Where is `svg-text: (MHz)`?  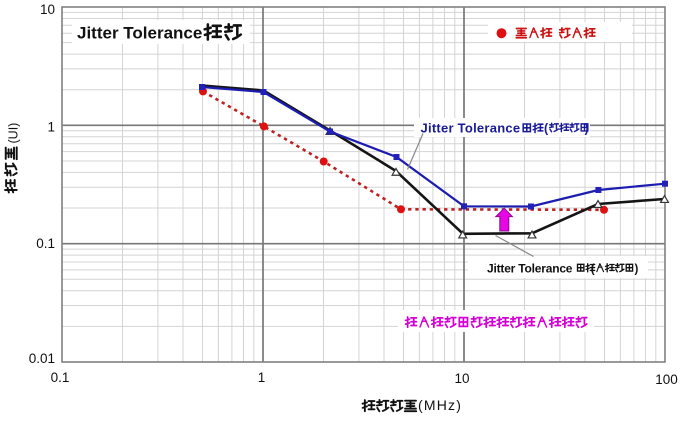 svg-text: (MHz) is located at coordinates (440, 405).